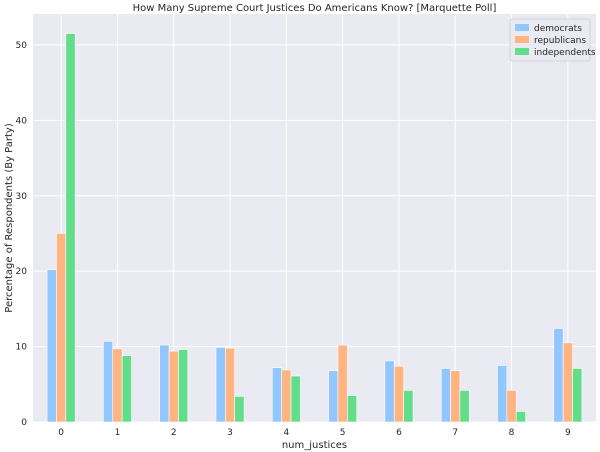 Image resolution: width=600 pixels, height=452 pixels. What do you see at coordinates (118, 433) in the screenshot?
I see `x-tick-label: 1` at bounding box center [118, 433].